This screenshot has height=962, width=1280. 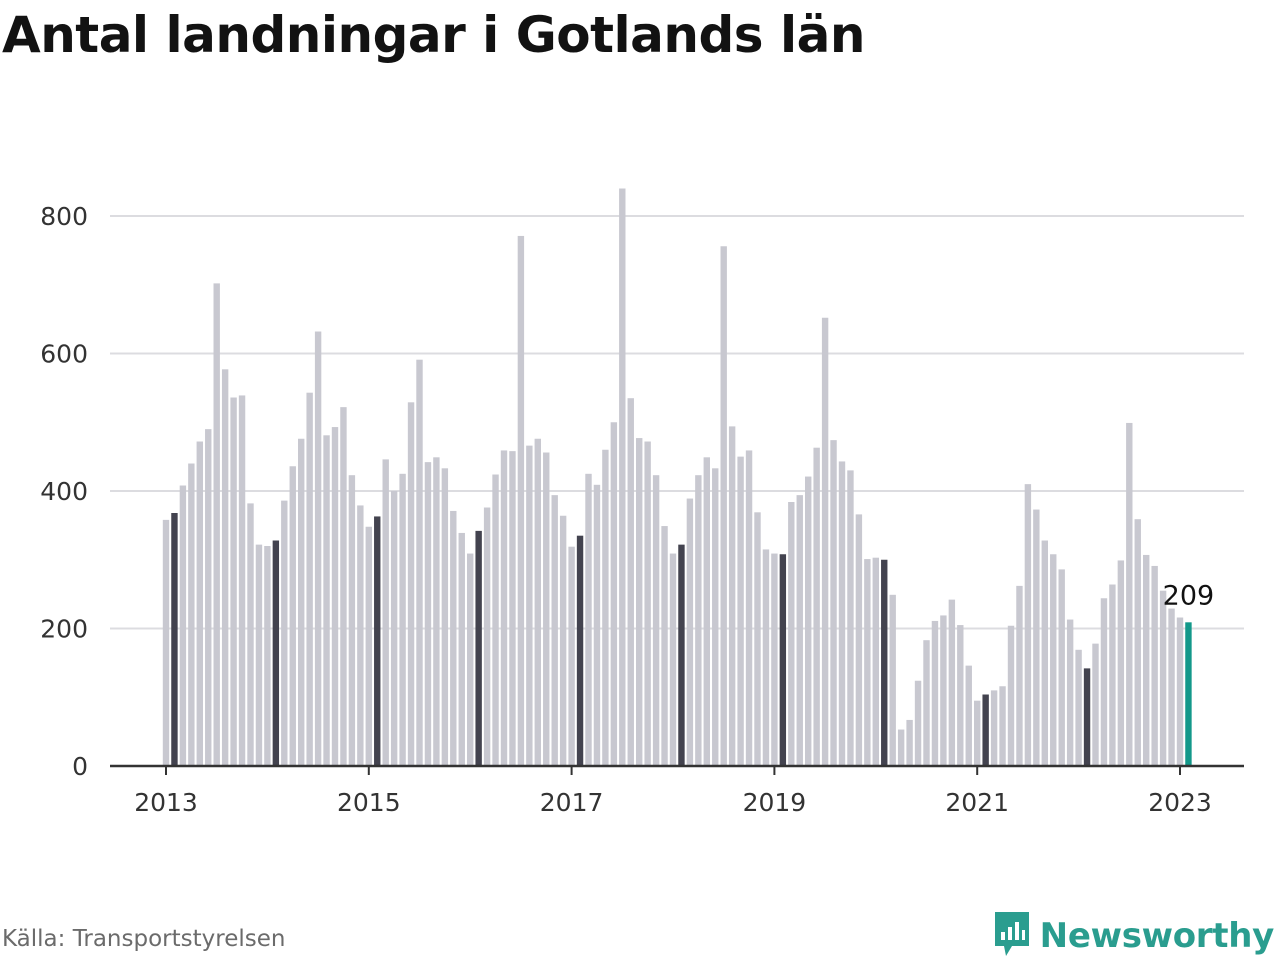 What do you see at coordinates (64, 354) in the screenshot?
I see `y-tick-label: 600` at bounding box center [64, 354].